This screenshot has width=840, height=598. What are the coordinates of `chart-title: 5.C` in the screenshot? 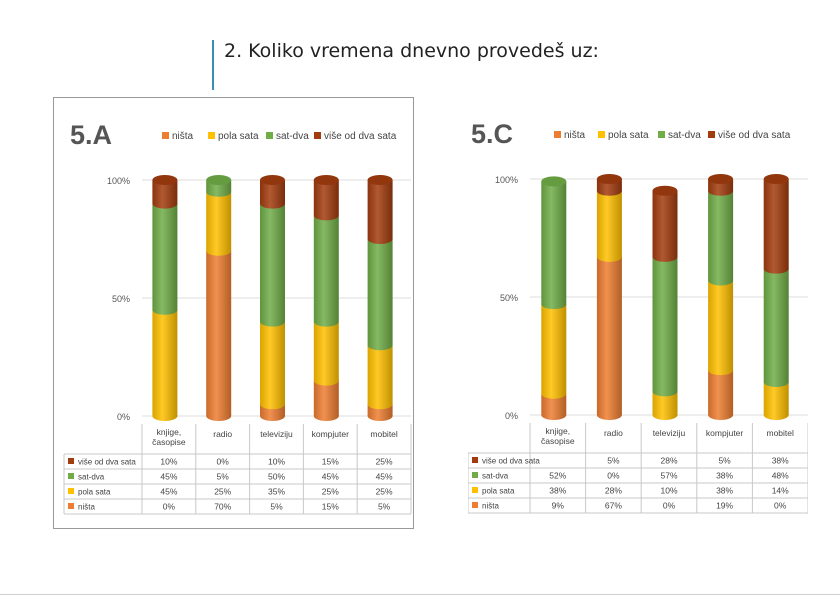 It's located at (492, 134).